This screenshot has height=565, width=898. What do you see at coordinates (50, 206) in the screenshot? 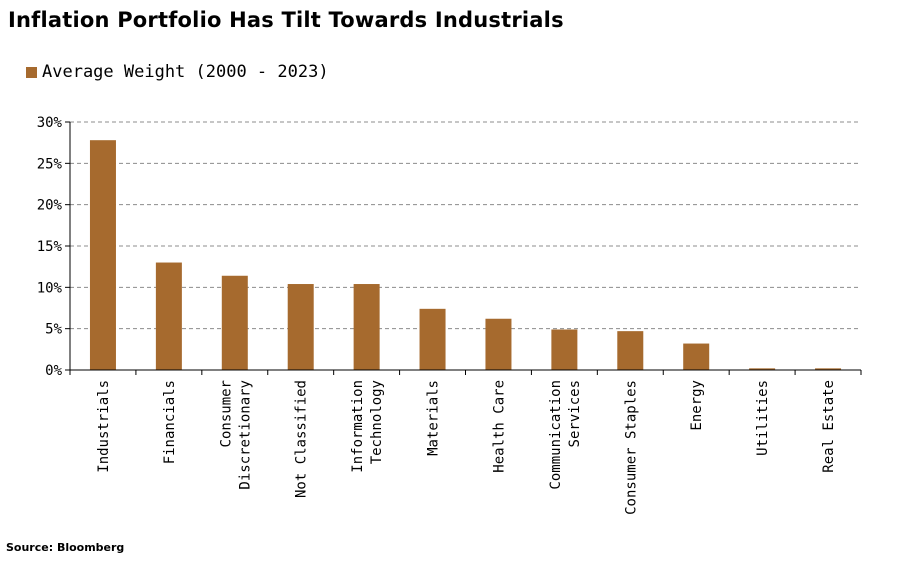
I see `y-tick-label: 20%` at bounding box center [50, 206].